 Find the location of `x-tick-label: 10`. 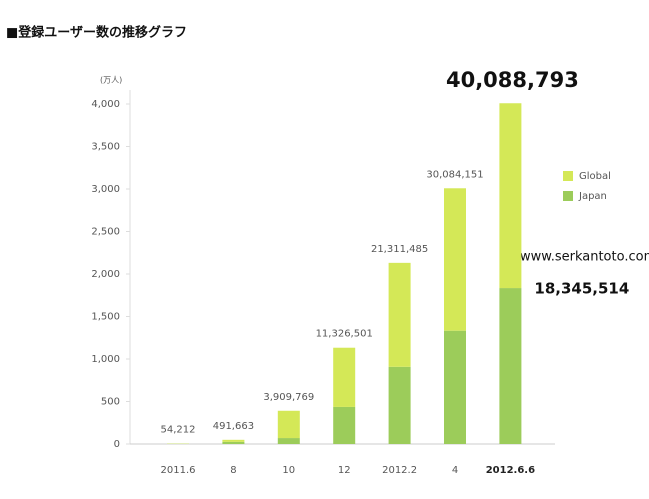

x-tick-label: 10 is located at coordinates (288, 470).